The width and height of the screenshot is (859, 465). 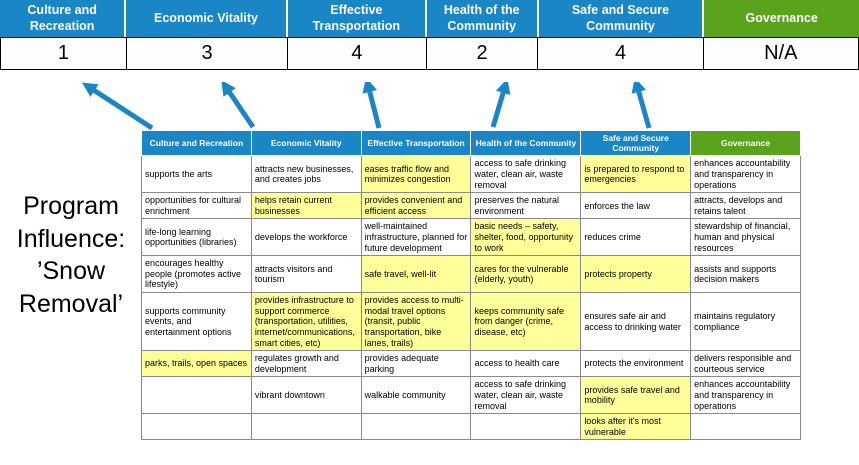 I want to click on matrix-cell-r6c0, so click(x=196, y=395).